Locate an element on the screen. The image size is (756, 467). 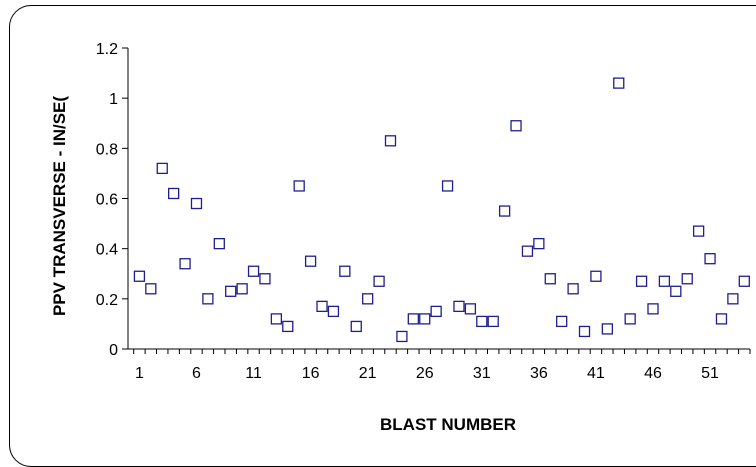
y-tick-label: 0.2 is located at coordinates (107, 300).